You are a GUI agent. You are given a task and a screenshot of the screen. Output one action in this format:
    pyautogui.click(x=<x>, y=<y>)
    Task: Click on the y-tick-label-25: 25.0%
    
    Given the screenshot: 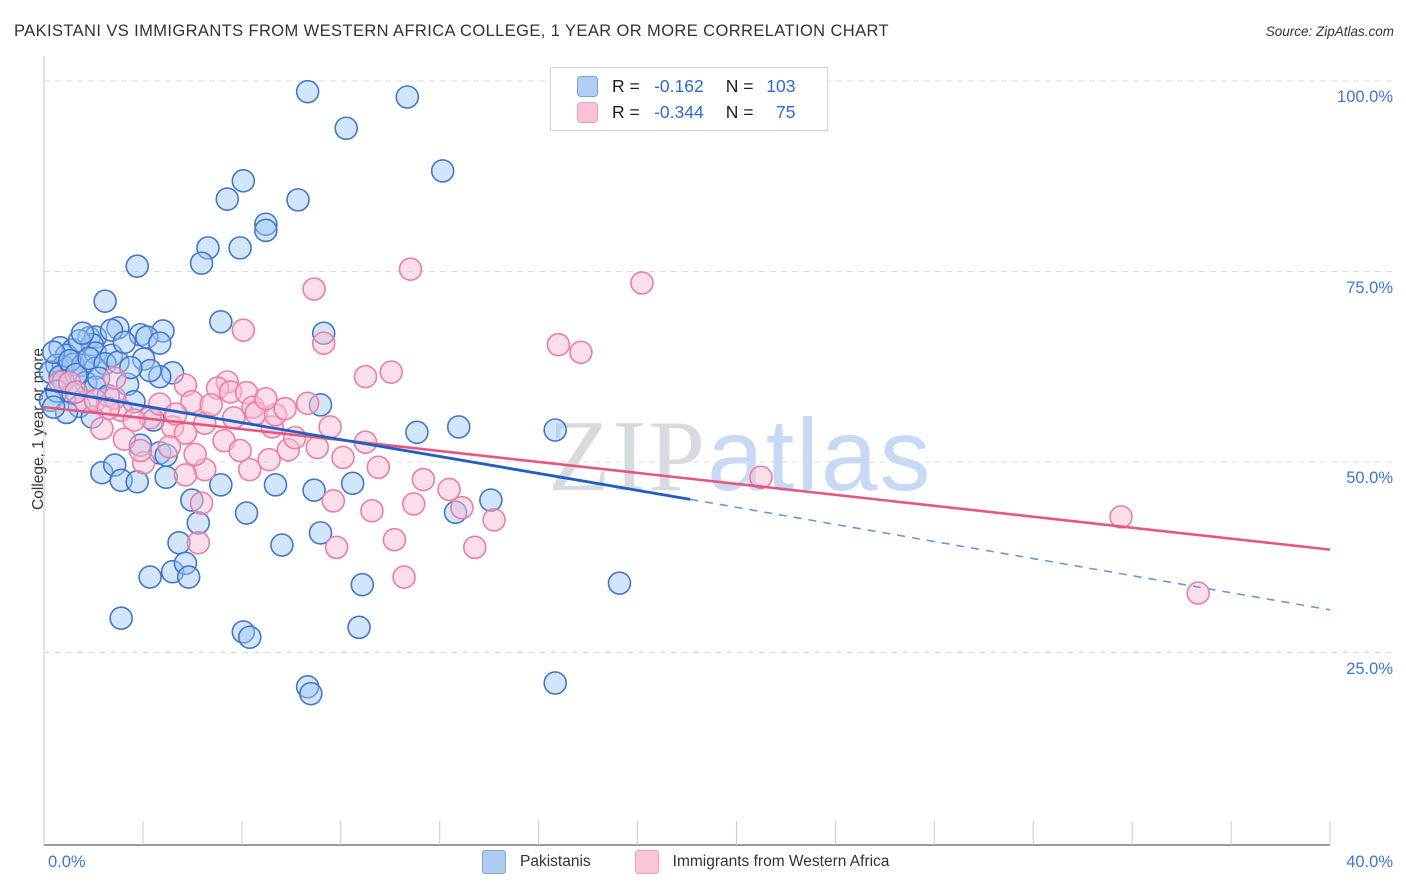 What is the action you would take?
    pyautogui.click(x=1369, y=668)
    